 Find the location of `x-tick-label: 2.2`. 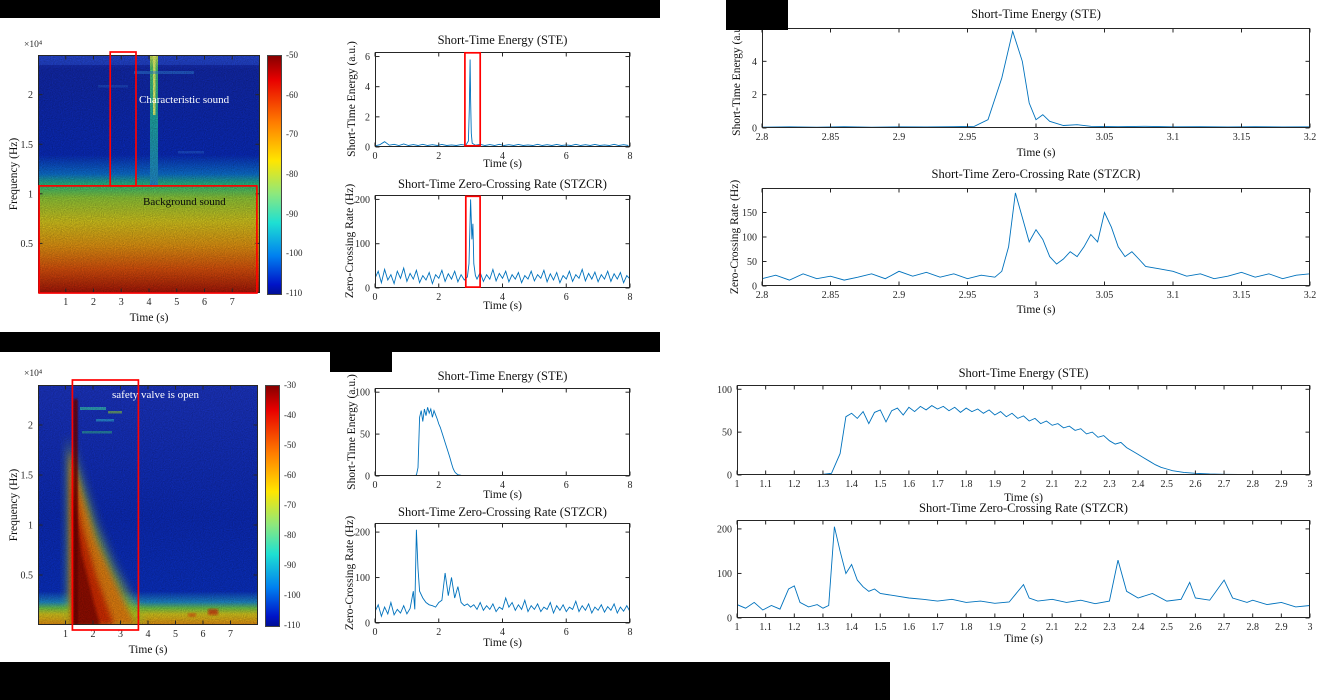

x-tick-label: 2.2 is located at coordinates (1081, 484).